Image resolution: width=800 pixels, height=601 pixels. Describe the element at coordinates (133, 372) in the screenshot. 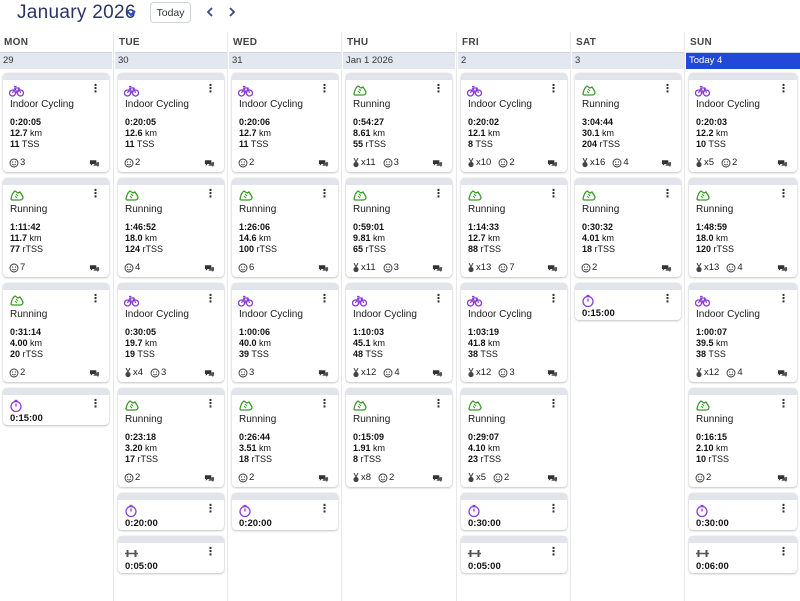

I see `medal-count: x4` at that location.